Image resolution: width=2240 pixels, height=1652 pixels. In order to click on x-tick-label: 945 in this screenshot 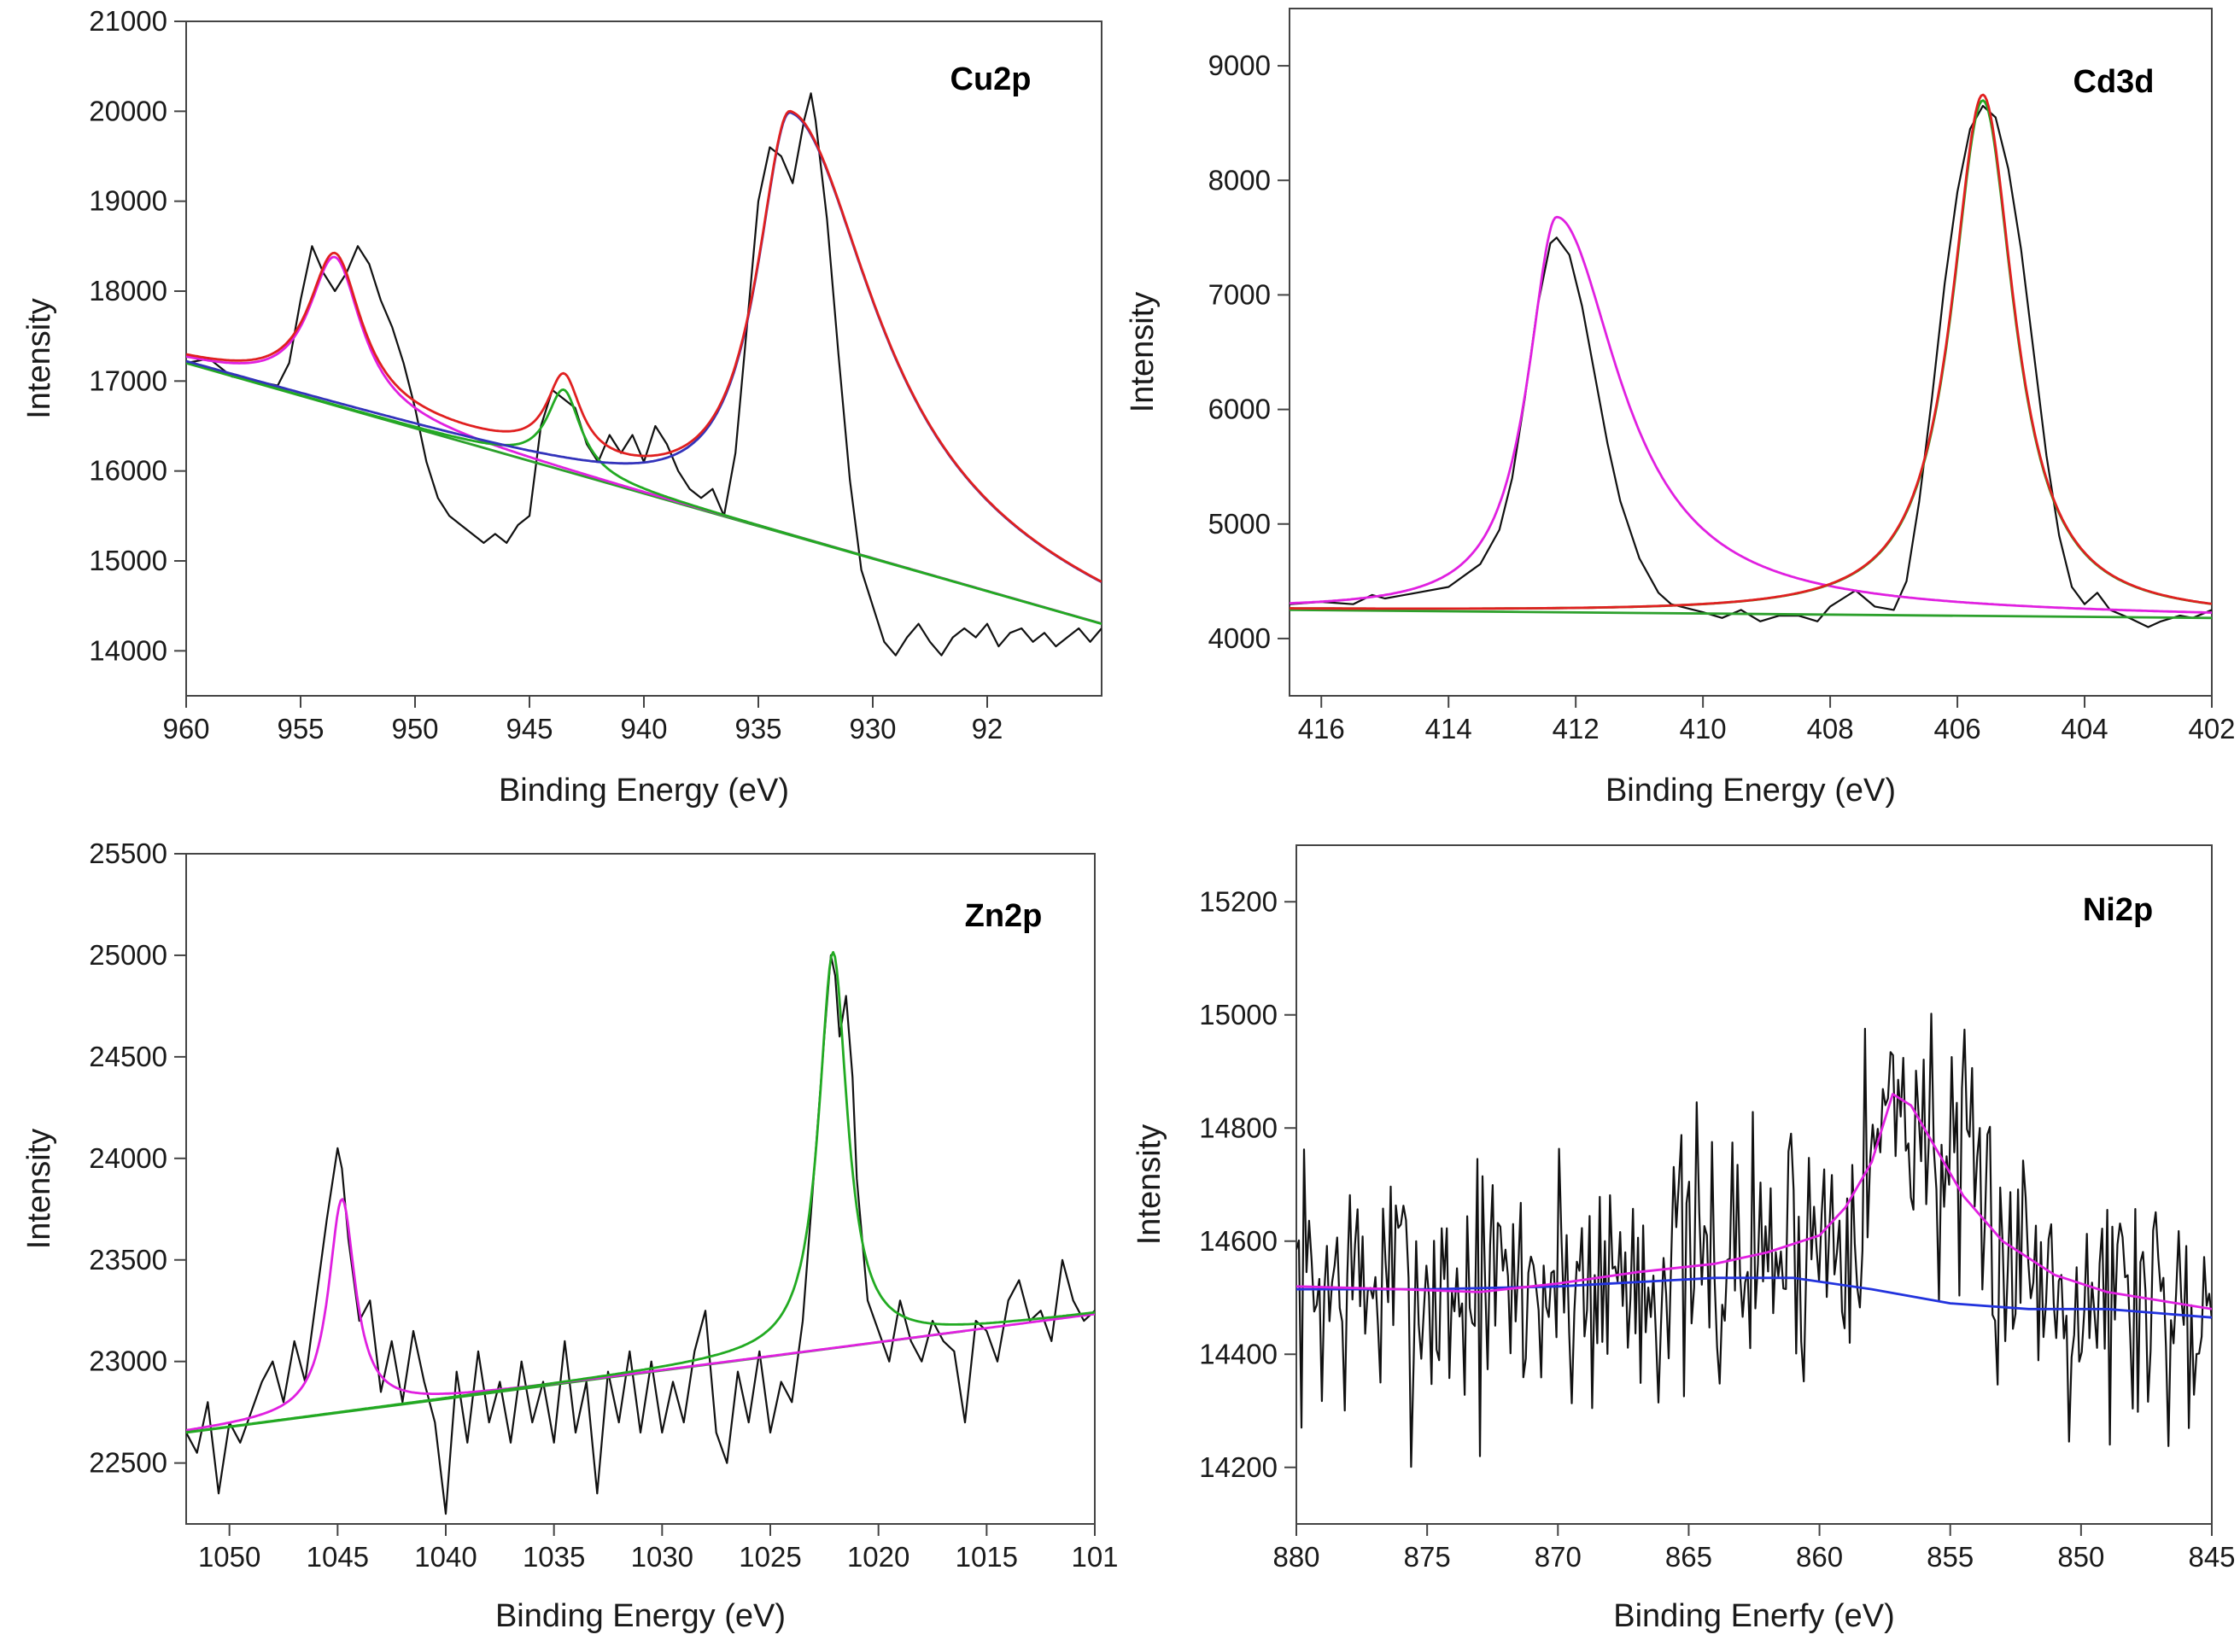, I will do `click(529, 728)`.